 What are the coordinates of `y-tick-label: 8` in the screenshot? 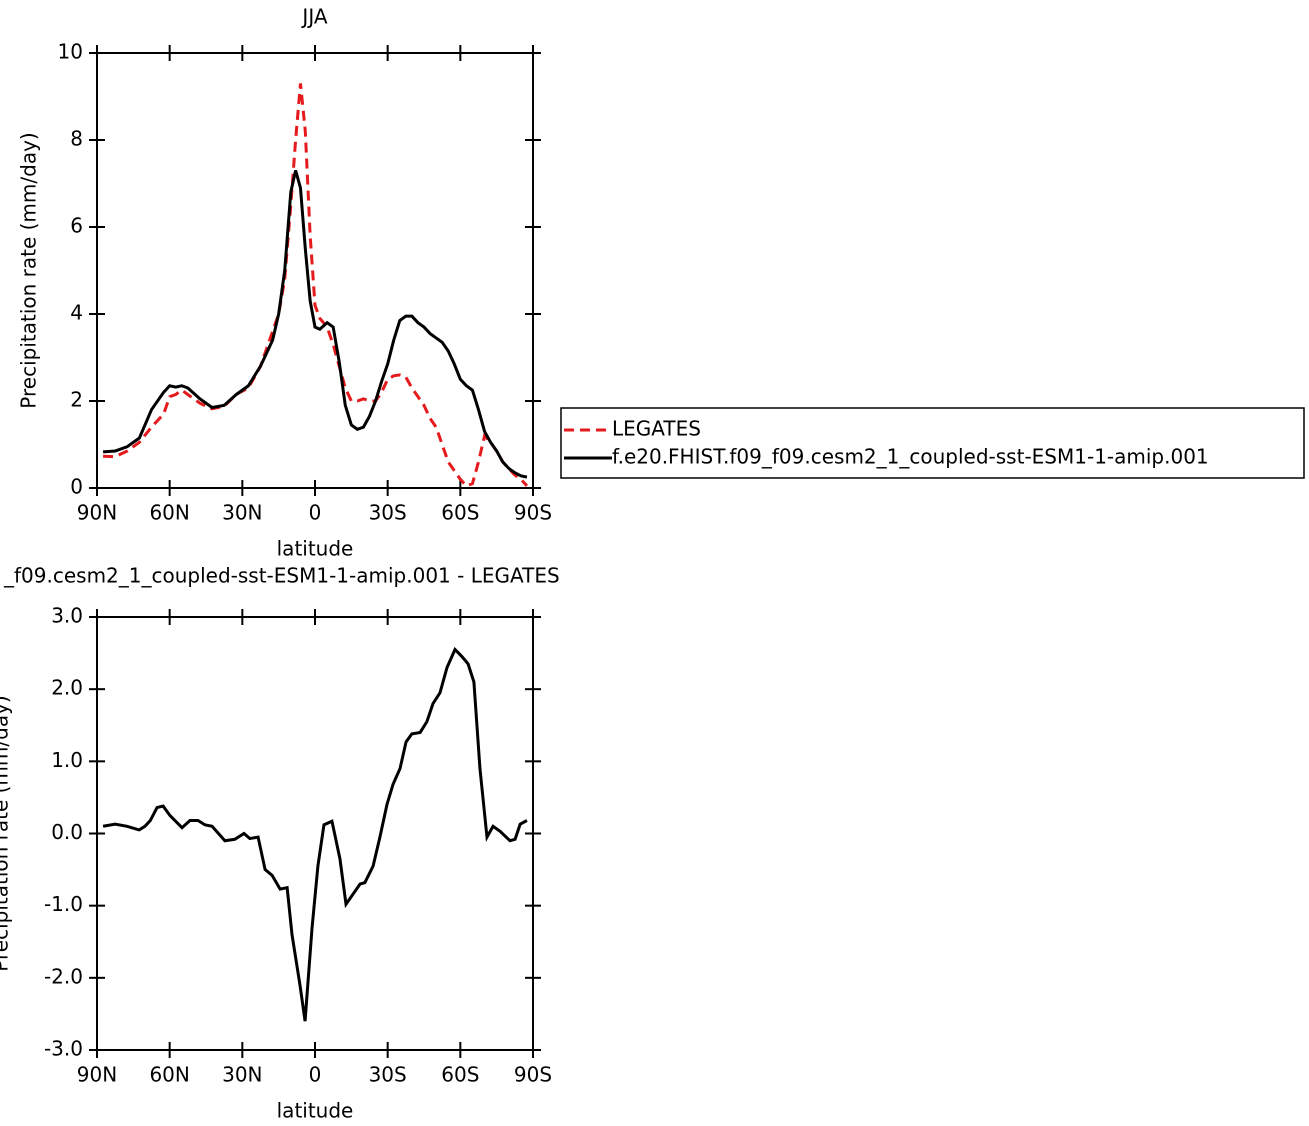 It's located at (76, 139).